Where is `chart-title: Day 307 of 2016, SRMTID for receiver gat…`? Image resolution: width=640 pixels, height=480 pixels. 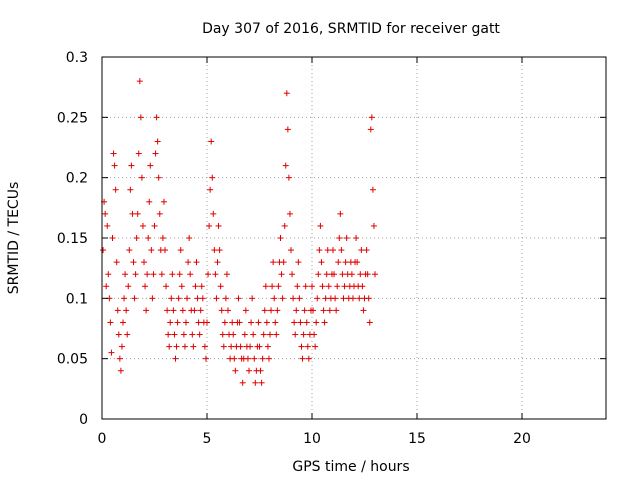
chart-title: Day 307 of 2016, SRMTID for receiver gat… is located at coordinates (351, 29).